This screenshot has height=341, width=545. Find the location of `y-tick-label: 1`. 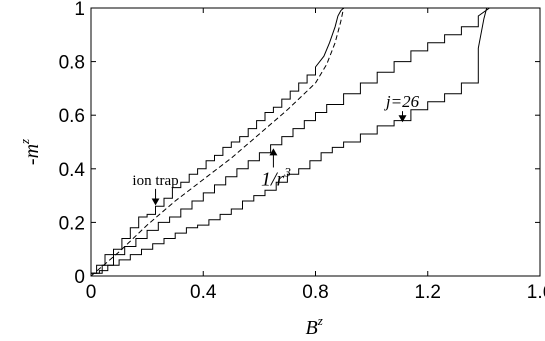

y-tick-label: 1 is located at coordinates (79, 10).